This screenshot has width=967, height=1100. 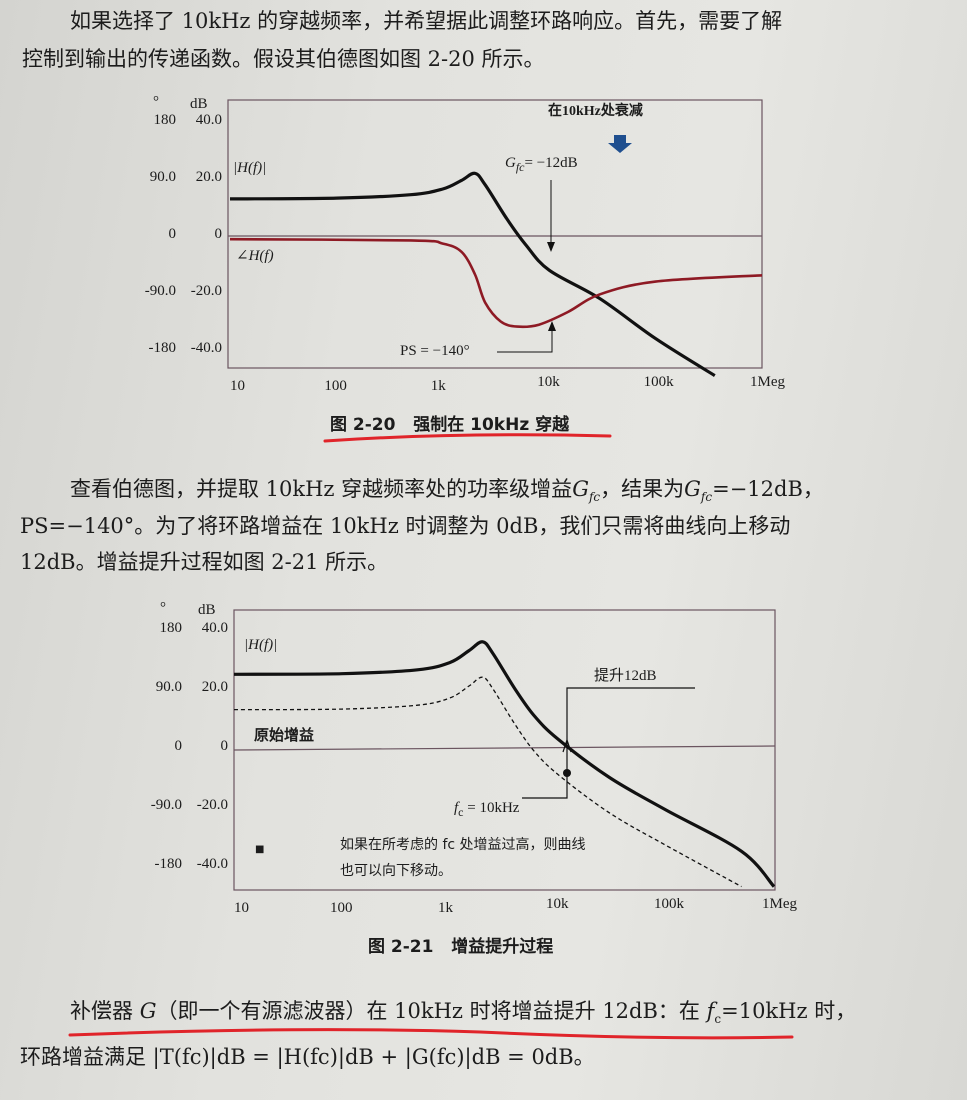 I want to click on zero-db-gridline, so click(x=504, y=748).